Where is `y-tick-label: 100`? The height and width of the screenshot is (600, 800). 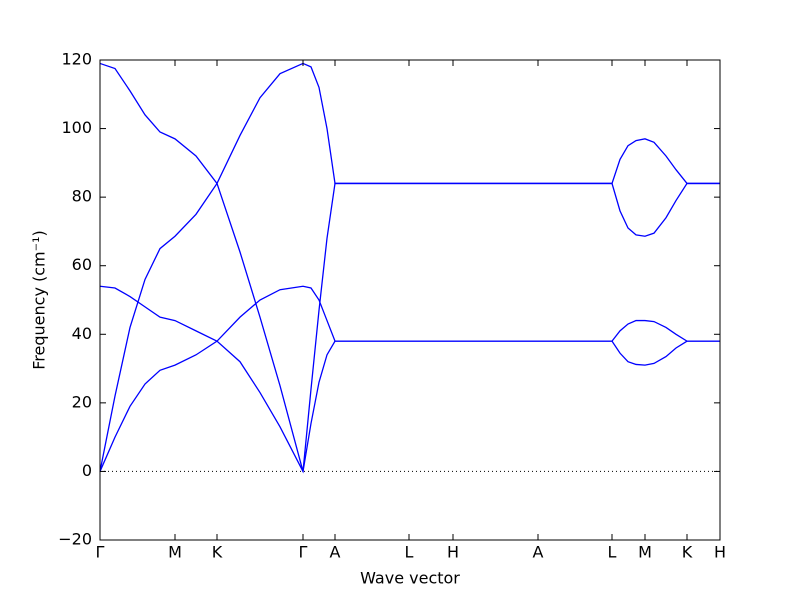 y-tick-label: 100 is located at coordinates (76, 127).